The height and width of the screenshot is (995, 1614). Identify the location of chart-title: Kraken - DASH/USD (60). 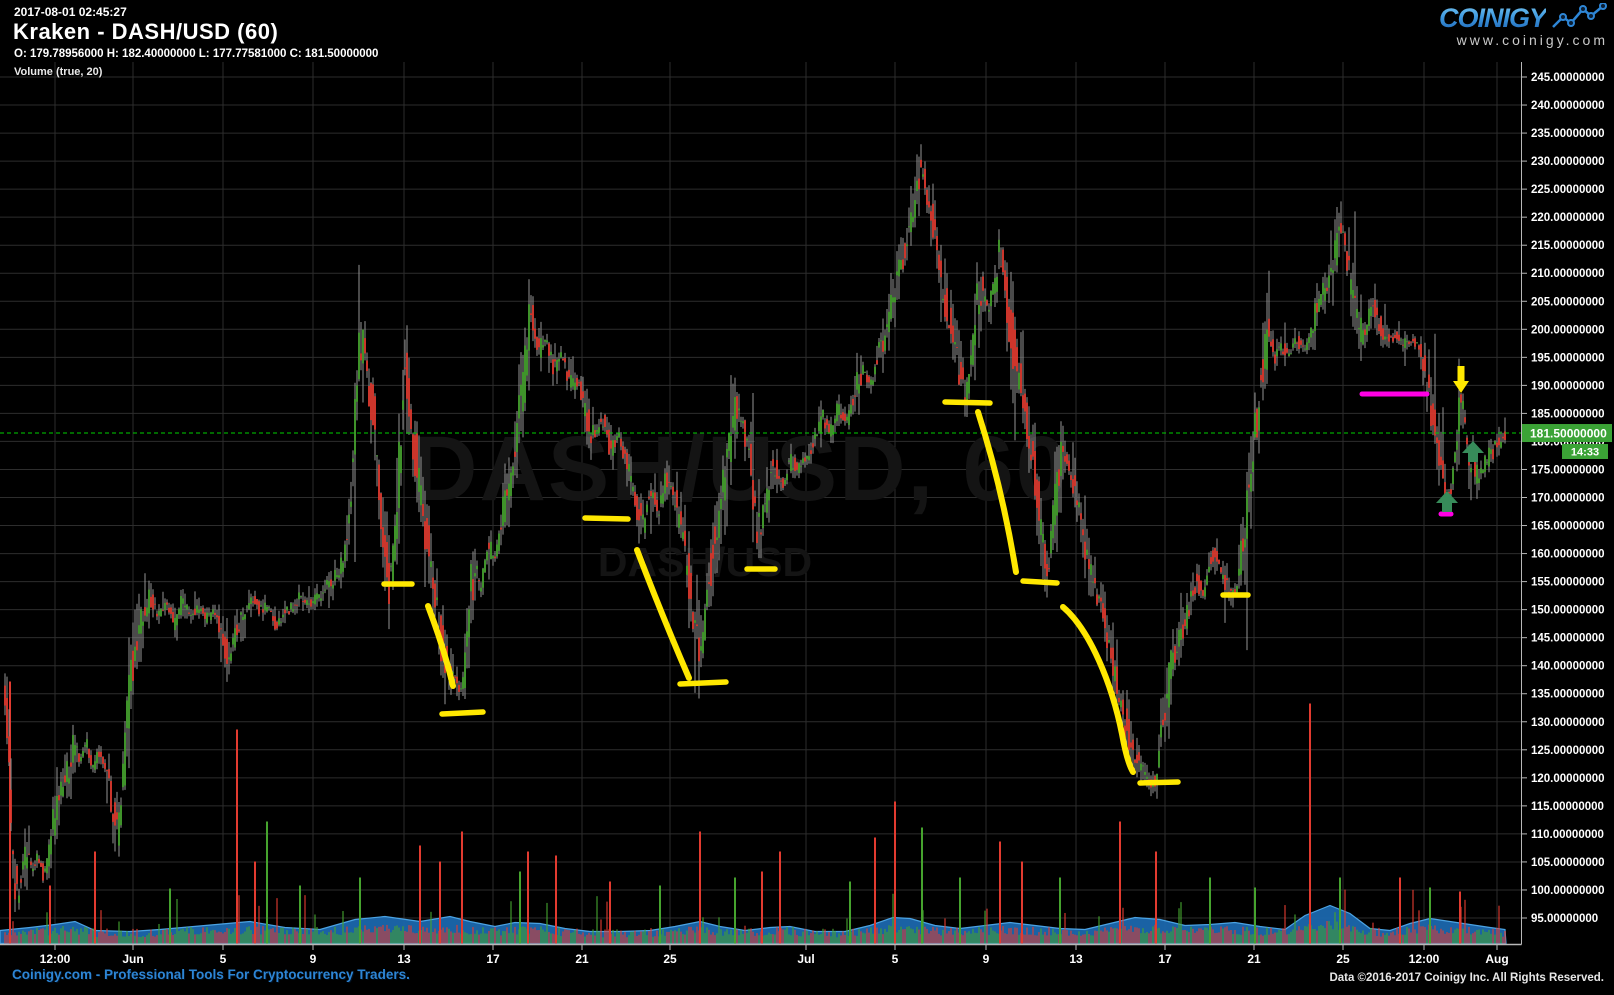
(146, 31).